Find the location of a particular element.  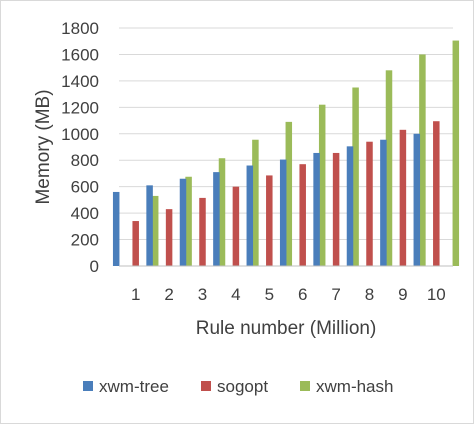

y-tick-label: 1400 is located at coordinates (80, 81).